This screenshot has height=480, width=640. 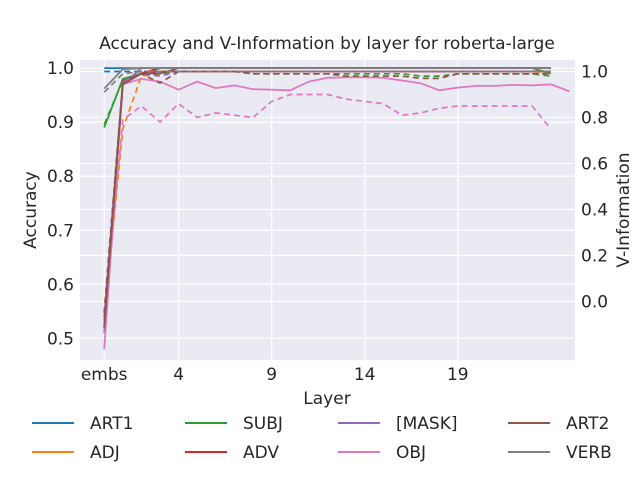 I want to click on legend-label-adj: ADJ, so click(x=105, y=453).